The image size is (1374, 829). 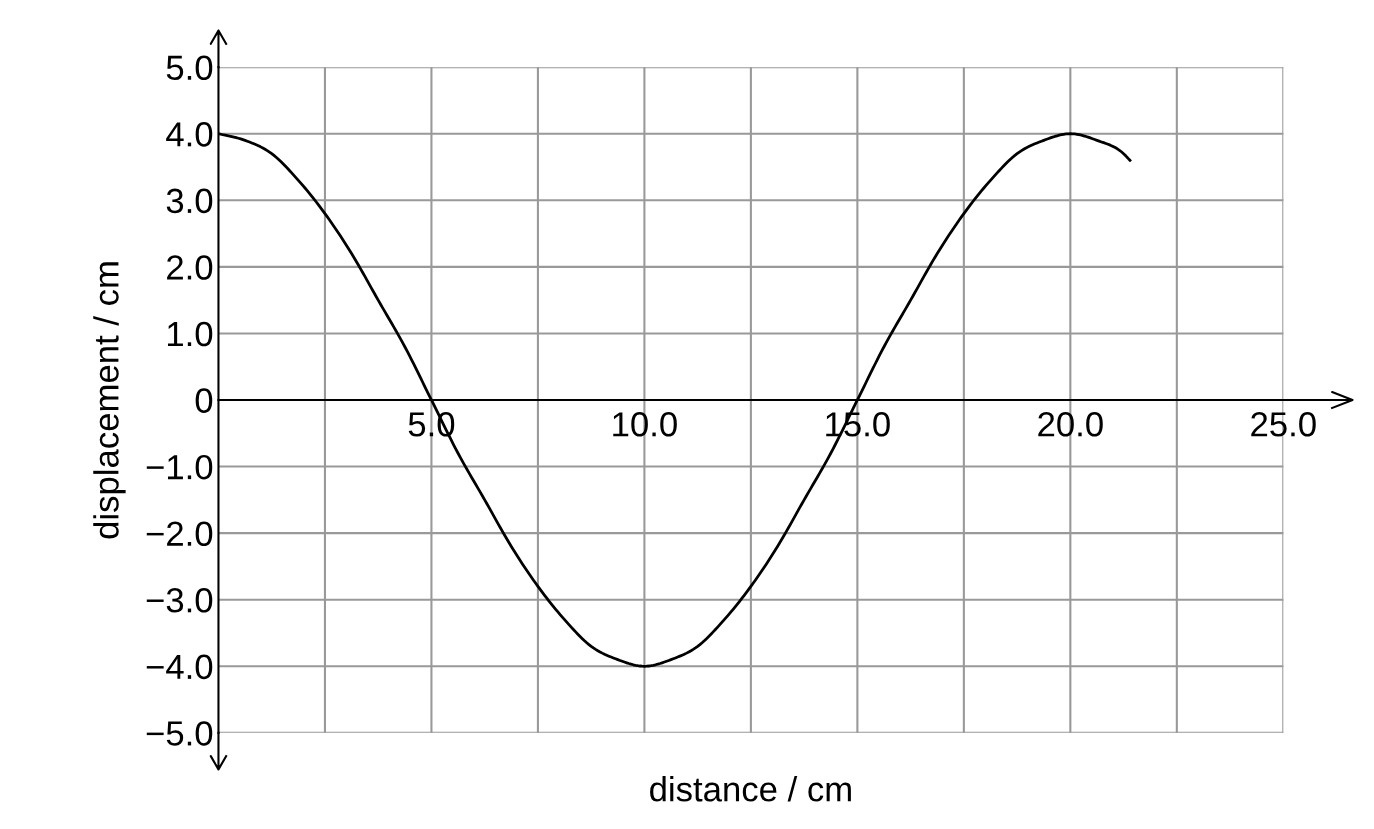 What do you see at coordinates (189, 201) in the screenshot?
I see `y-tick-label: 3.0` at bounding box center [189, 201].